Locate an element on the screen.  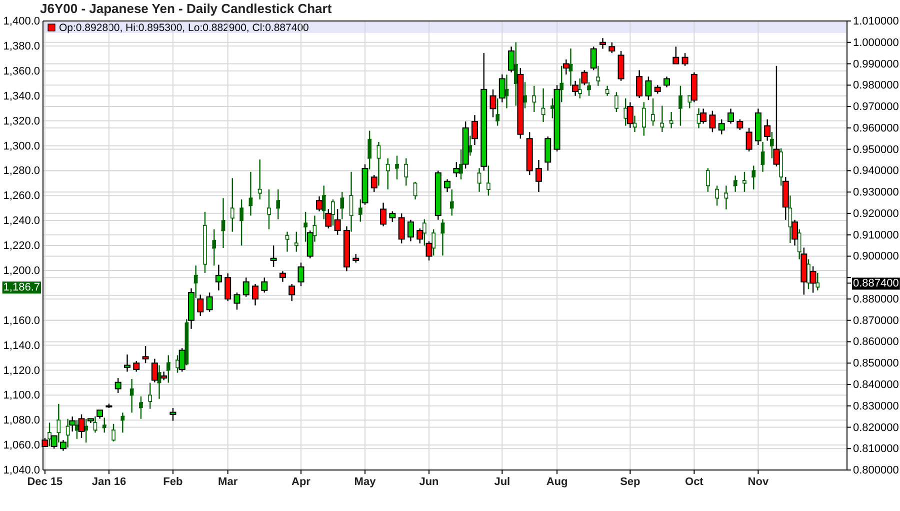
y-tick-label: 1,320.0 is located at coordinates (21, 121).